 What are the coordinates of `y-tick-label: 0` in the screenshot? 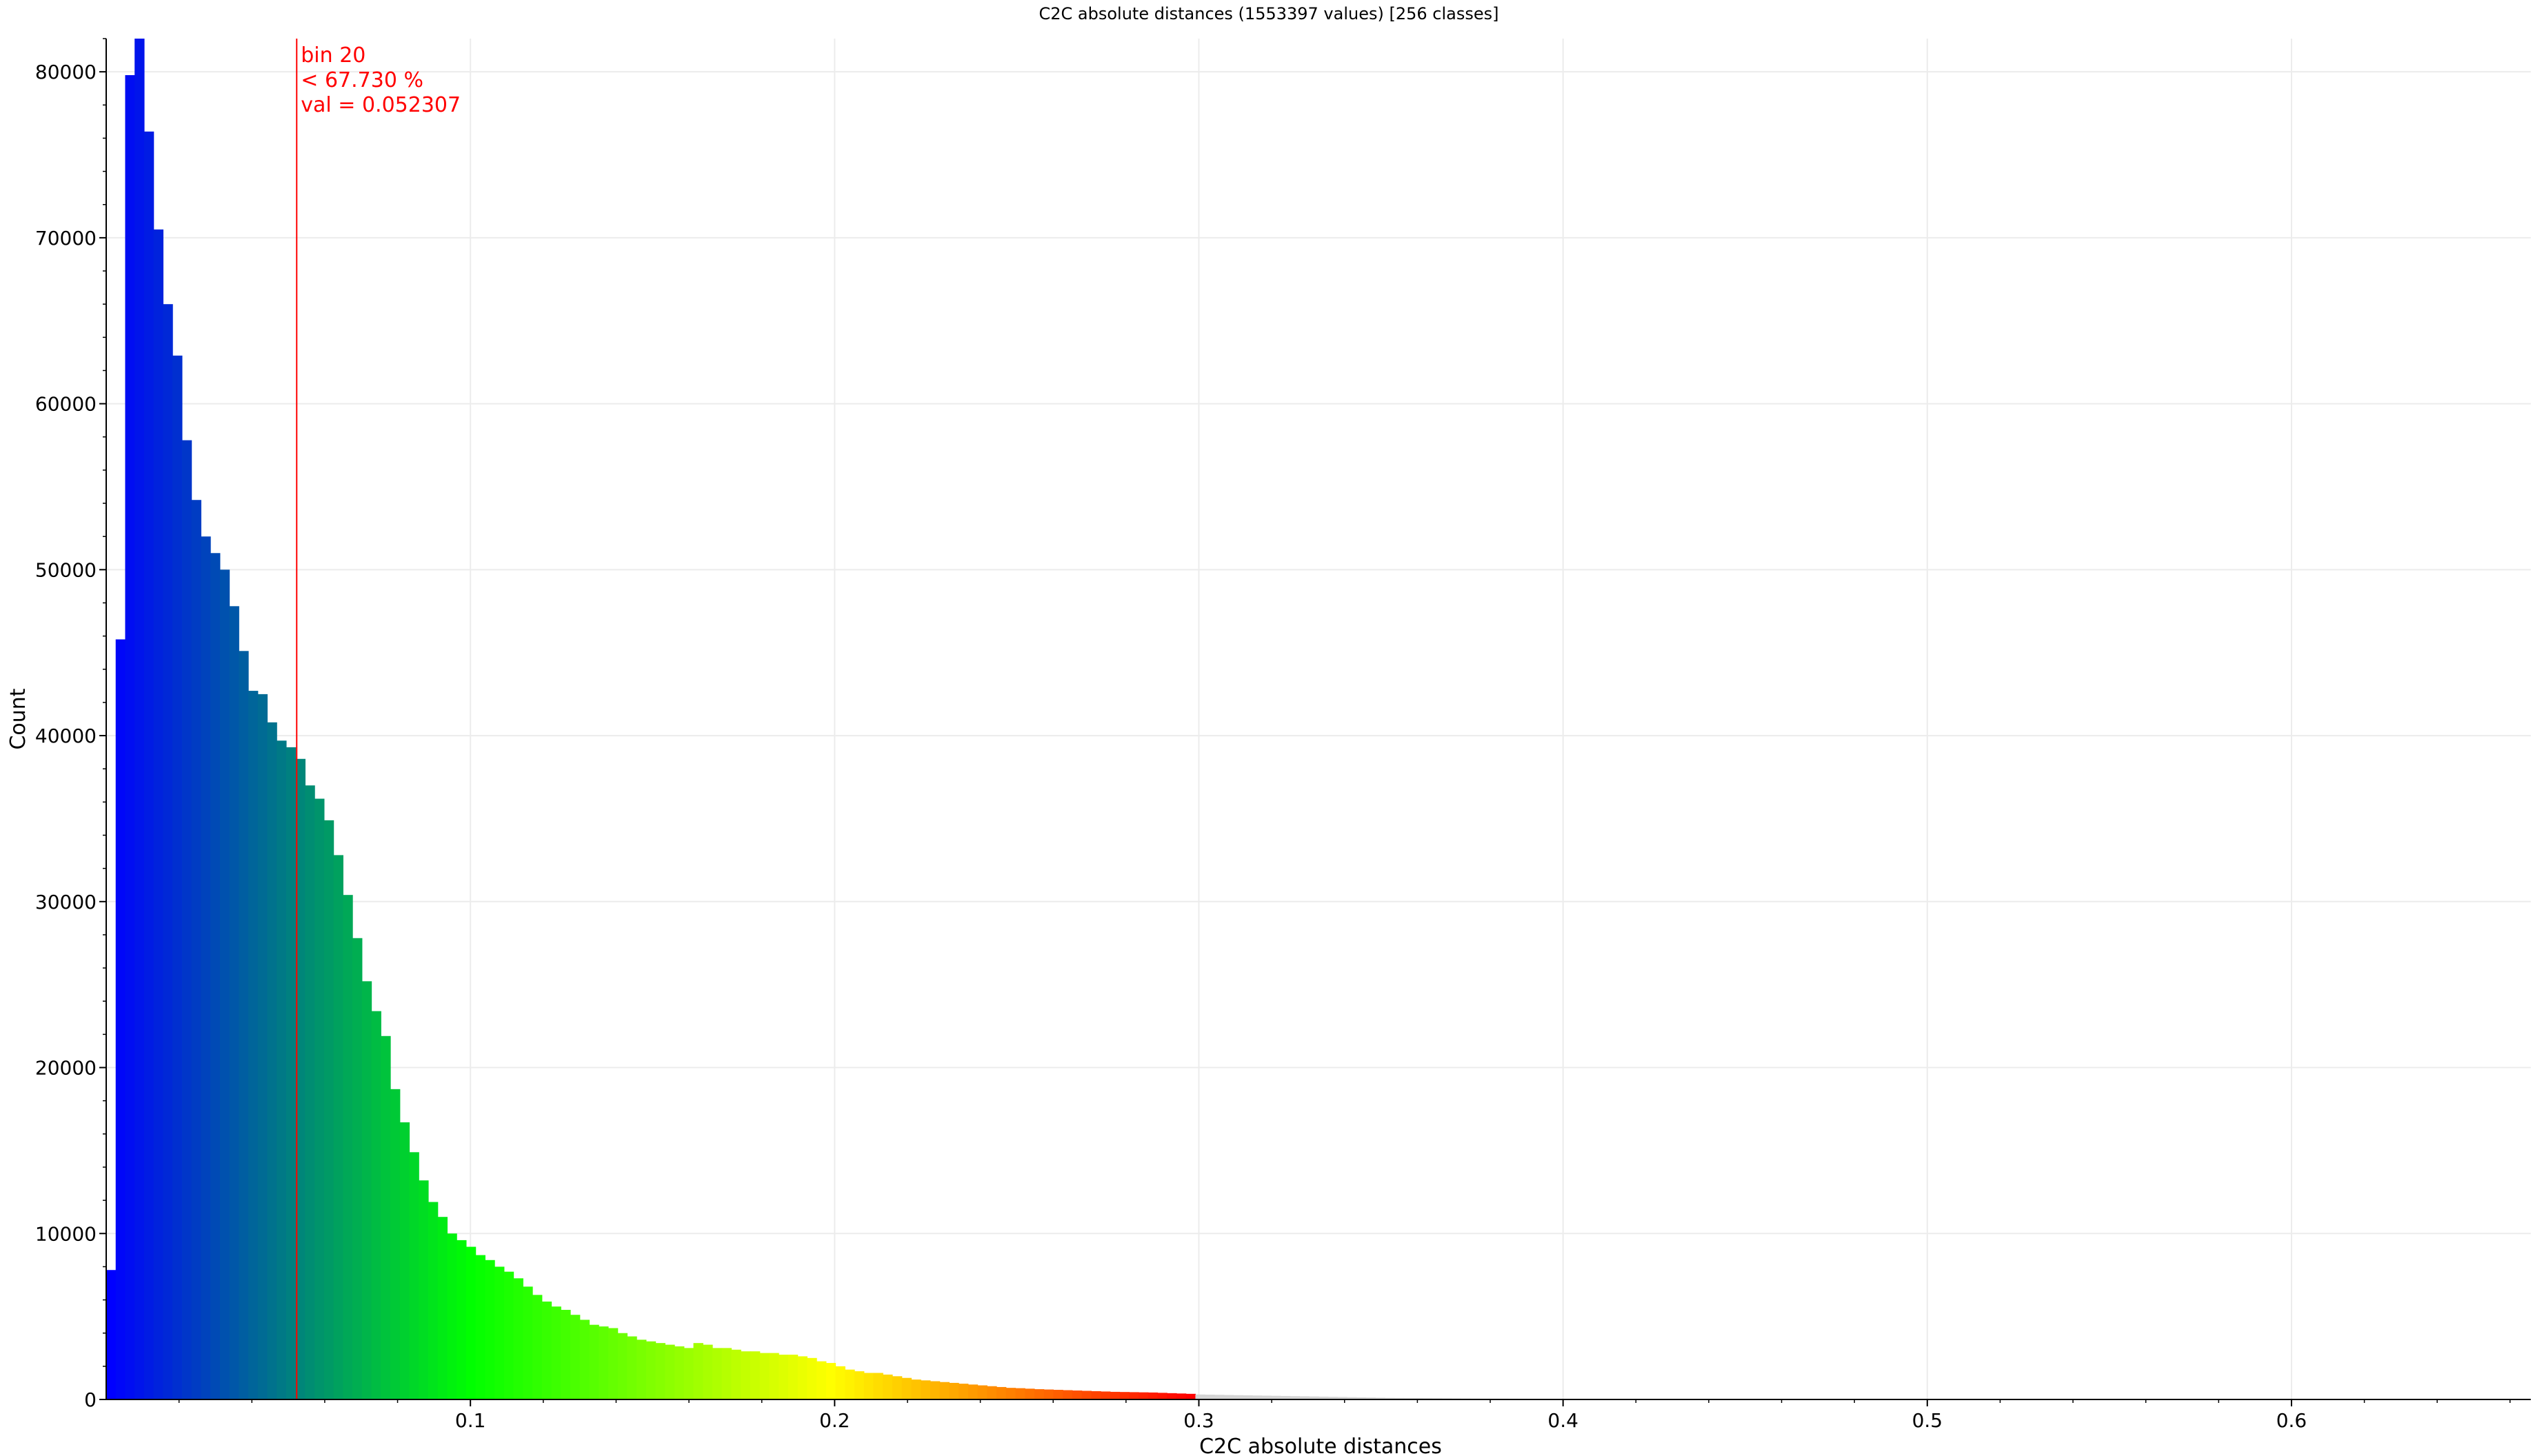 It's located at (90, 1400).